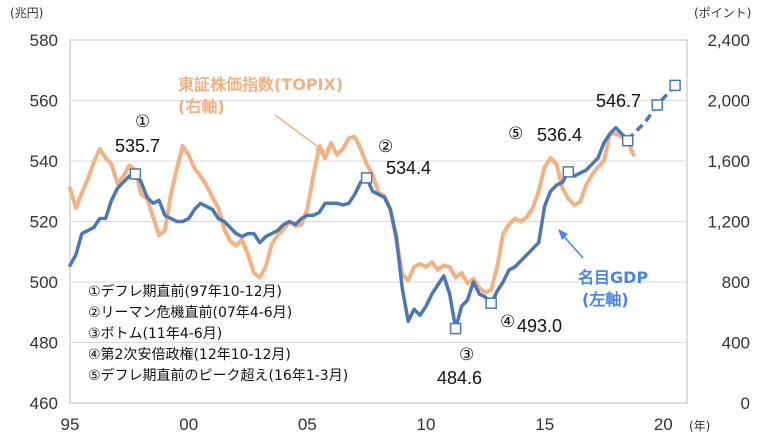 The height and width of the screenshot is (441, 761). What do you see at coordinates (736, 282) in the screenshot?
I see `right-tick-label: 800` at bounding box center [736, 282].